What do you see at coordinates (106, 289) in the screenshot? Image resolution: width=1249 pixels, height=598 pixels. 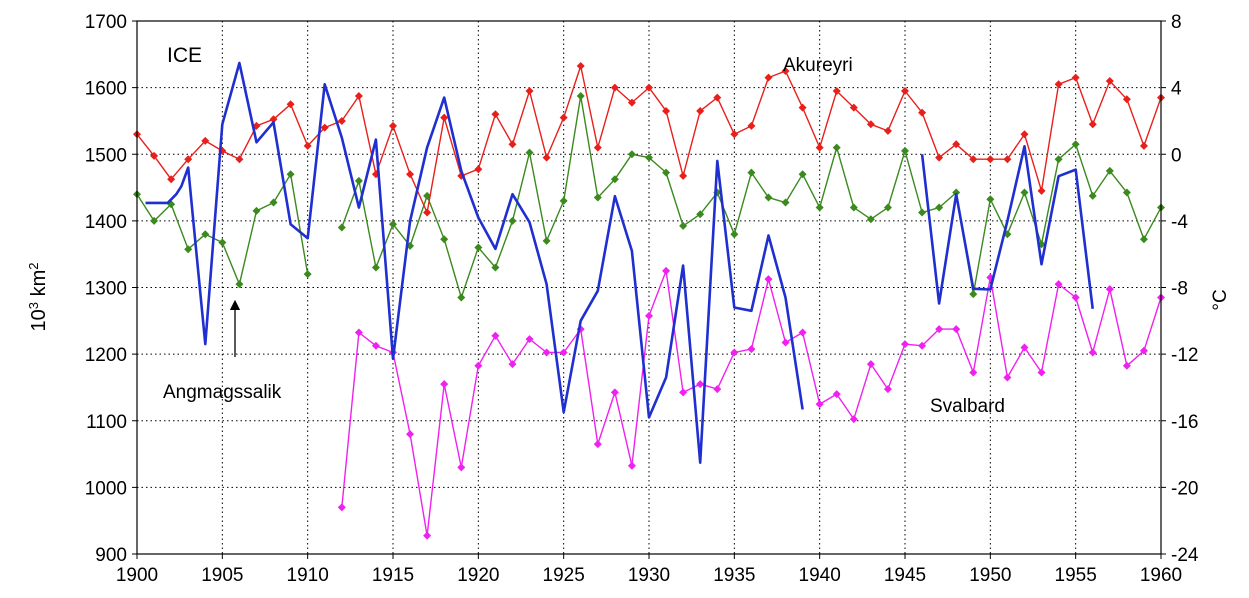 I see `y-left-tick-label: 1300` at bounding box center [106, 289].